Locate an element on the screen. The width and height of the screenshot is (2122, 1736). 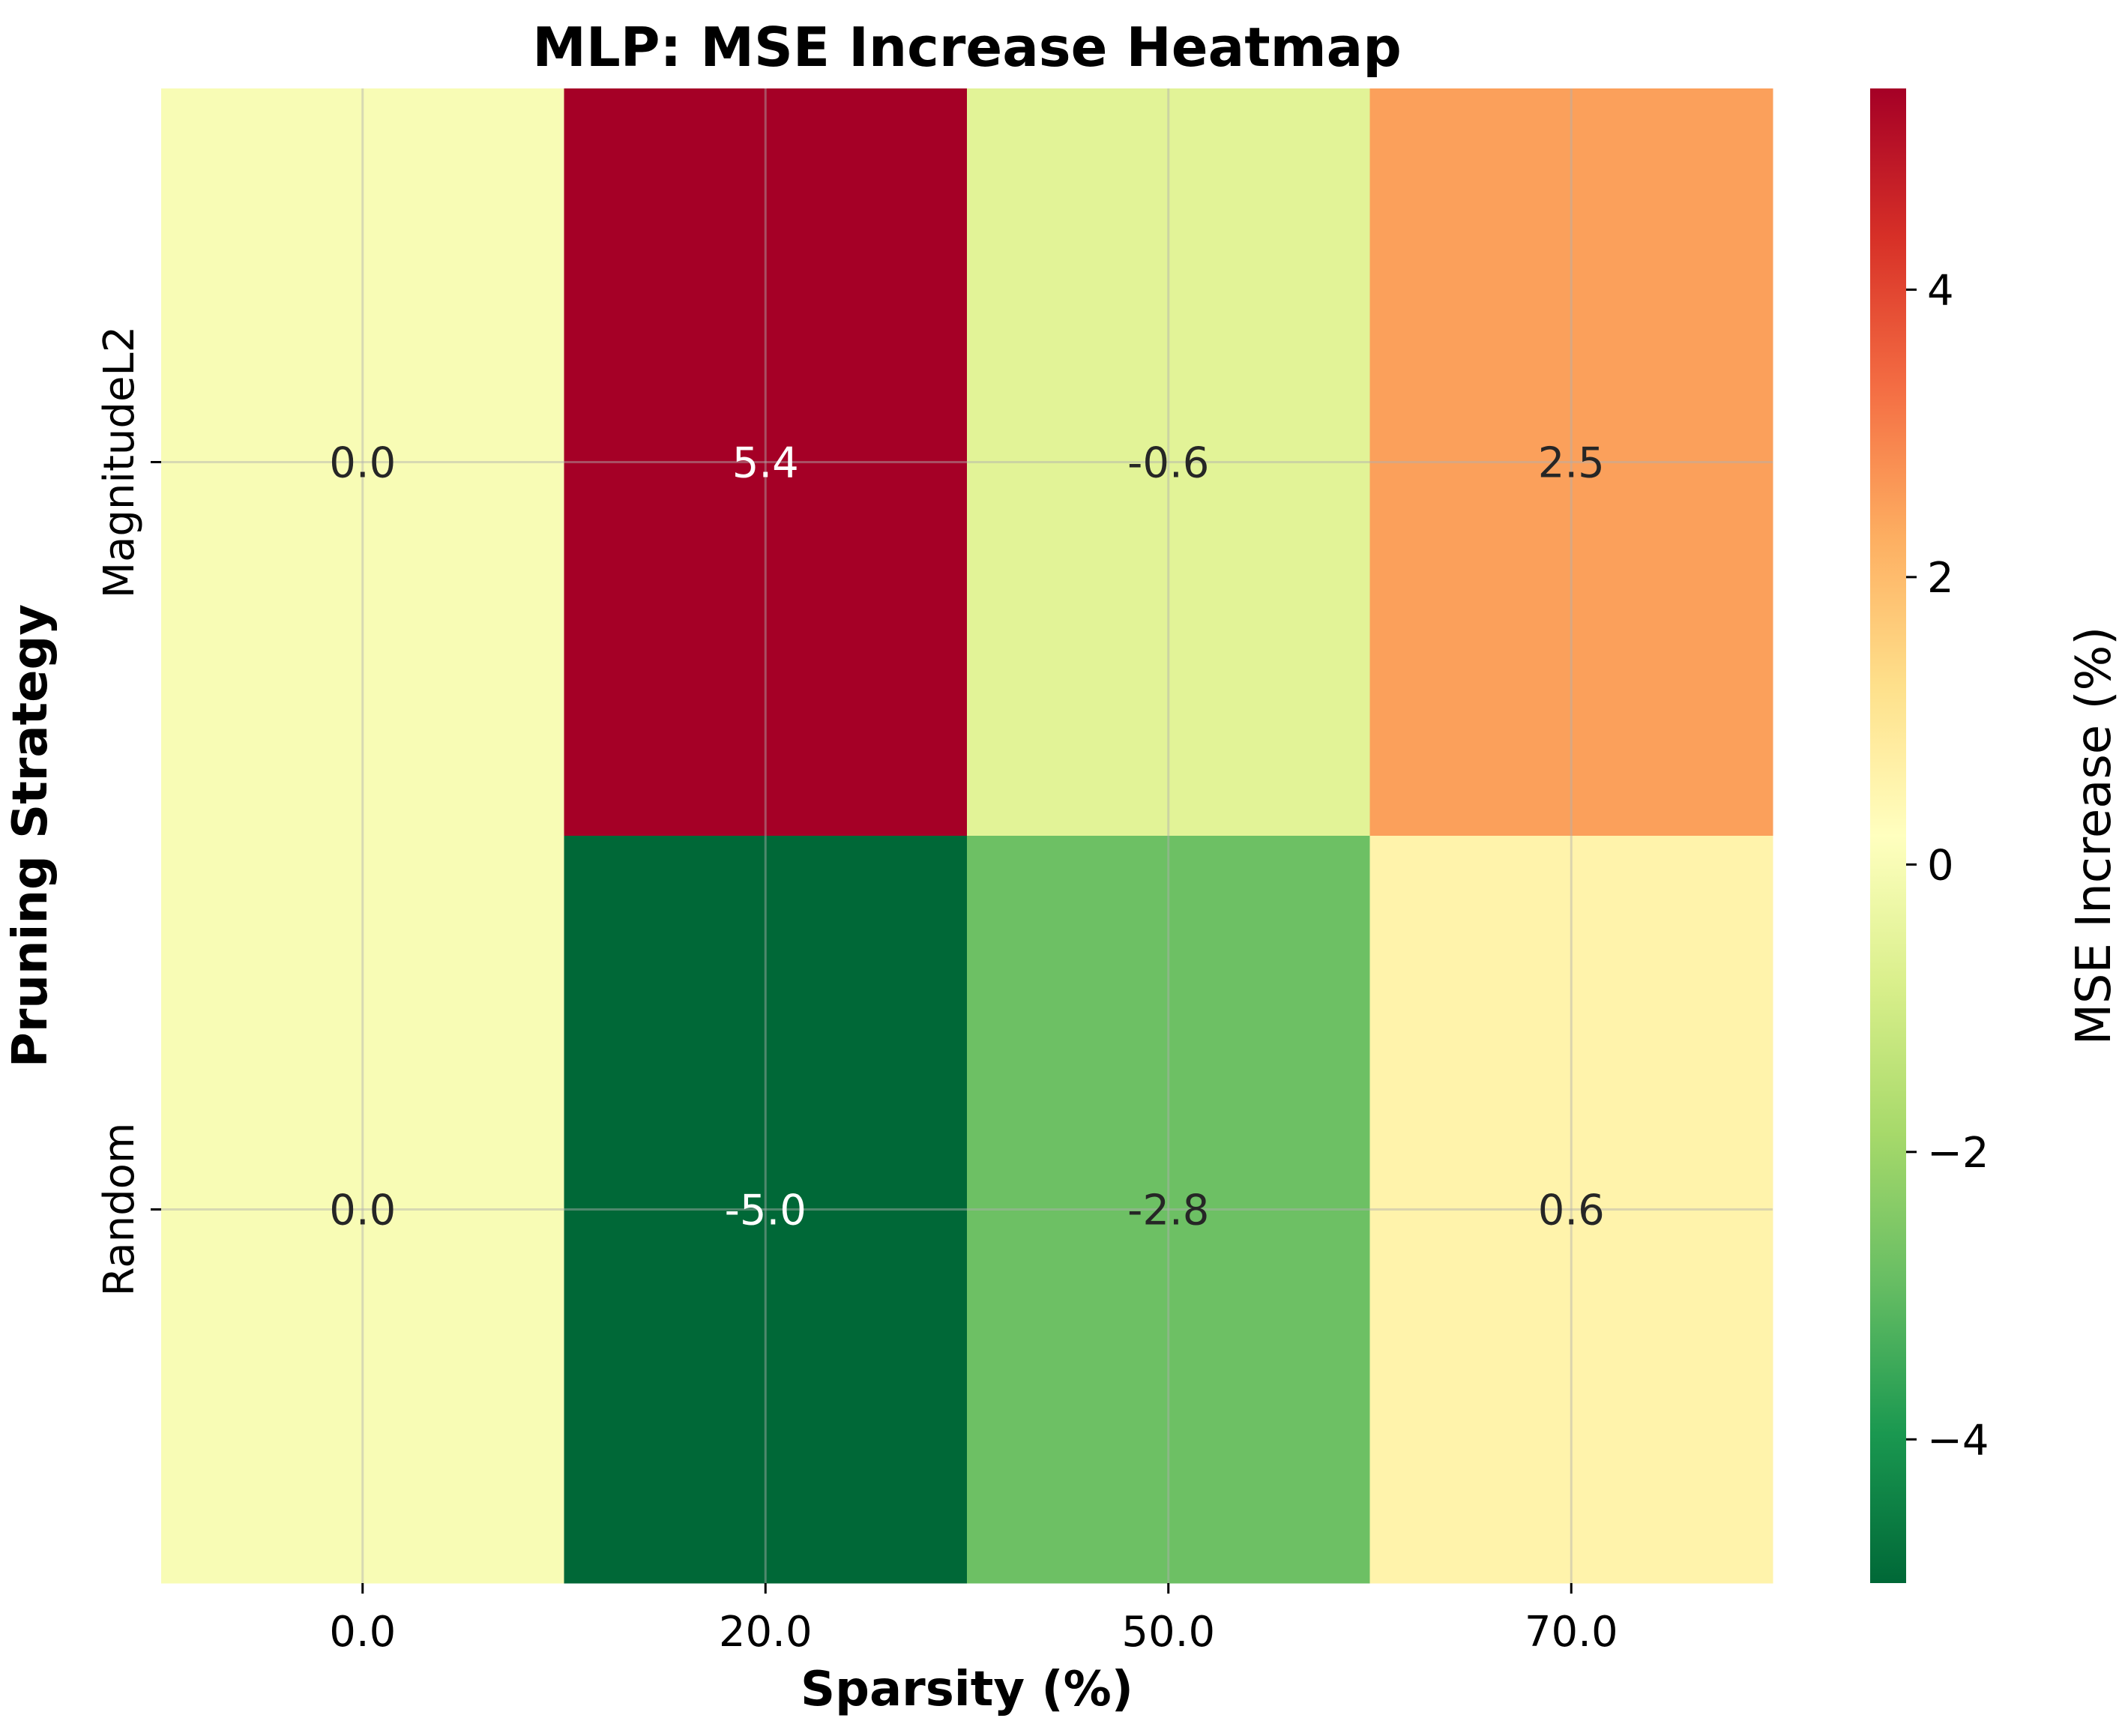
cell-annotation: 5.4 is located at coordinates (765, 463).